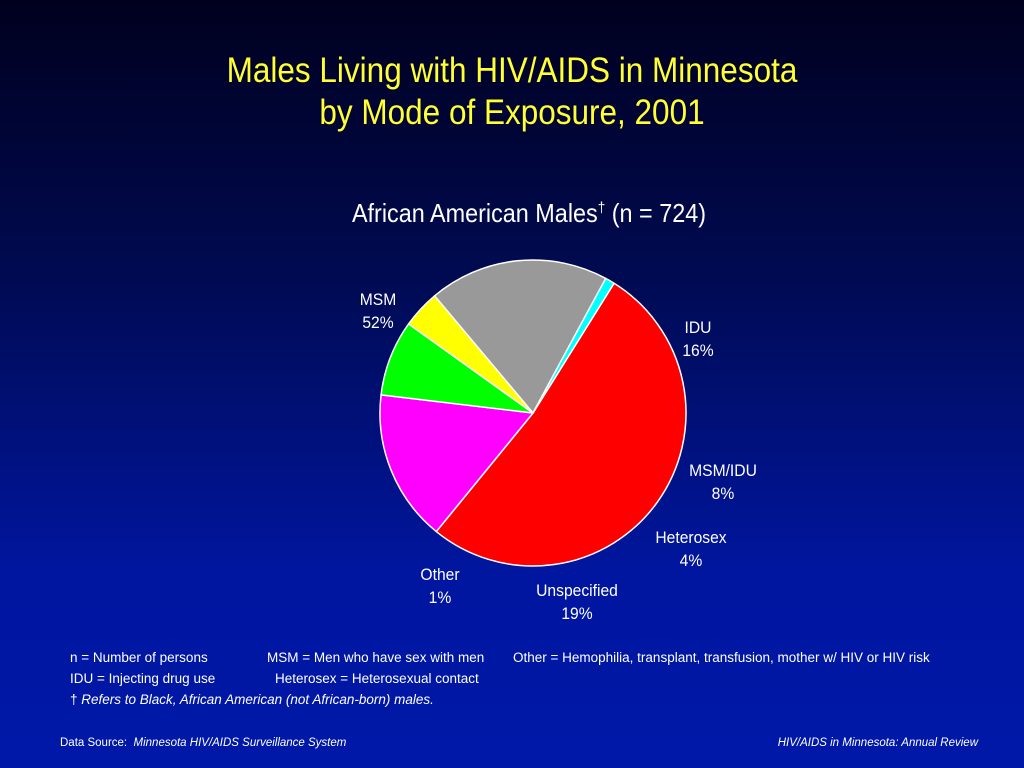 The image size is (1024, 768). I want to click on footer-source-value: Minnesota HIV/AIDS Surveillance System, so click(240, 743).